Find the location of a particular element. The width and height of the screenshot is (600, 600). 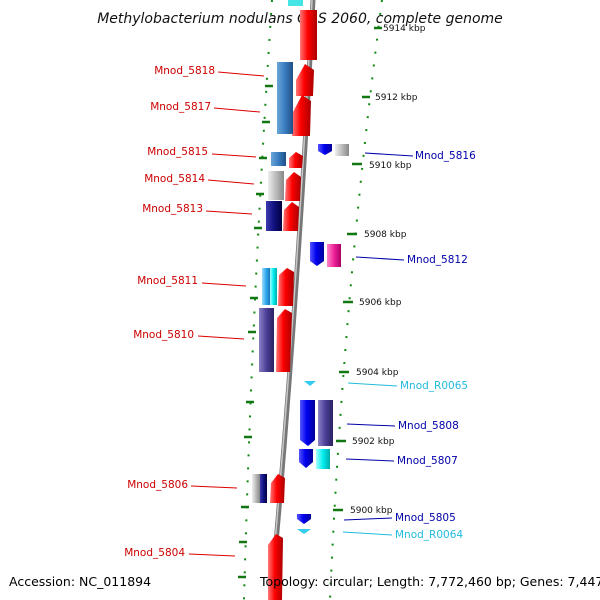

gene-label: Mnod_5805 is located at coordinates (425, 518).